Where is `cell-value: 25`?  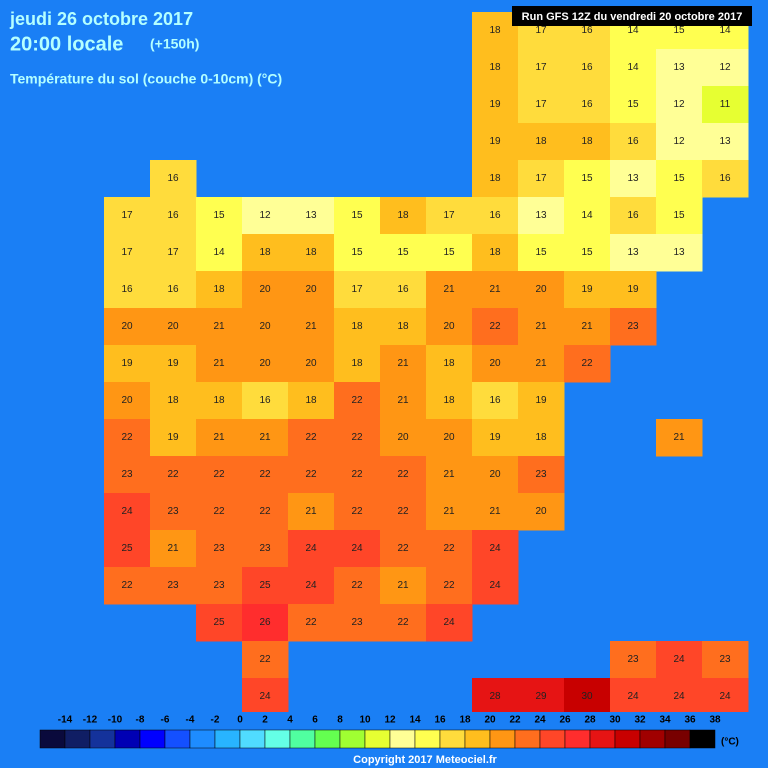 cell-value: 25 is located at coordinates (127, 548).